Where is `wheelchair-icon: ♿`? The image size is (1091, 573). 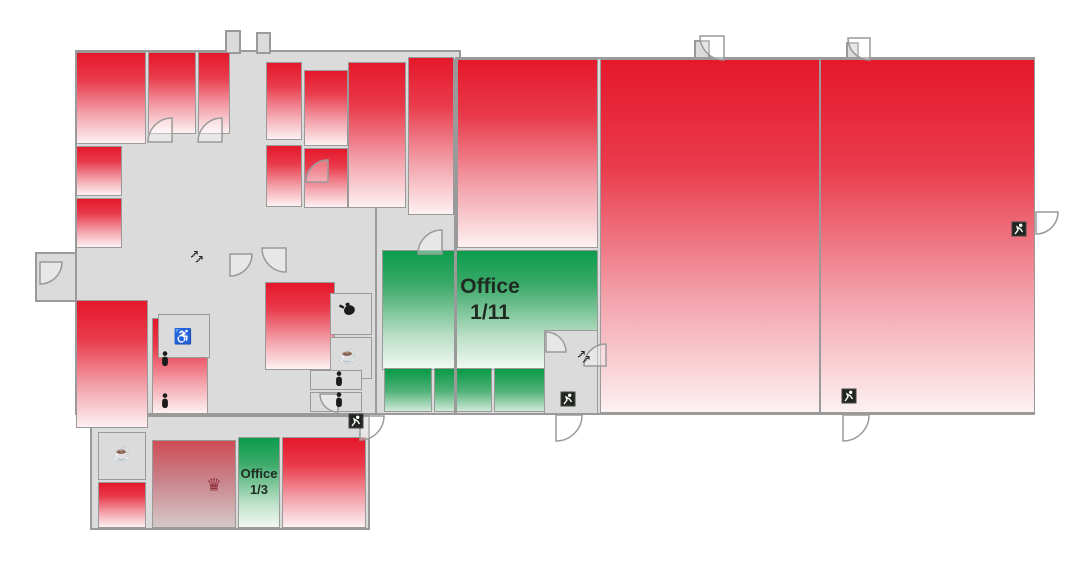
wheelchair-icon: ♿ is located at coordinates (183, 337).